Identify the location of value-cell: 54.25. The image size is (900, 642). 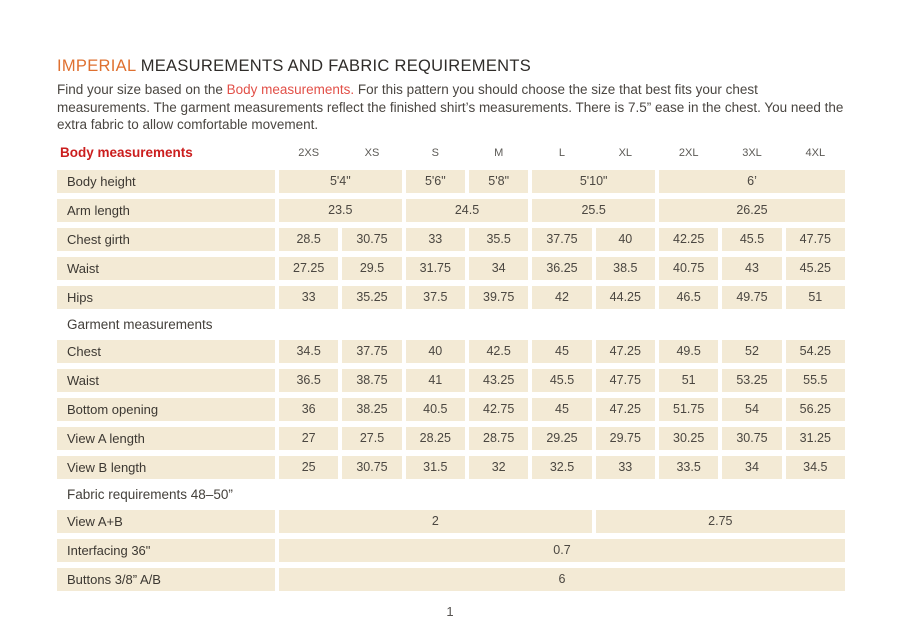
(815, 351).